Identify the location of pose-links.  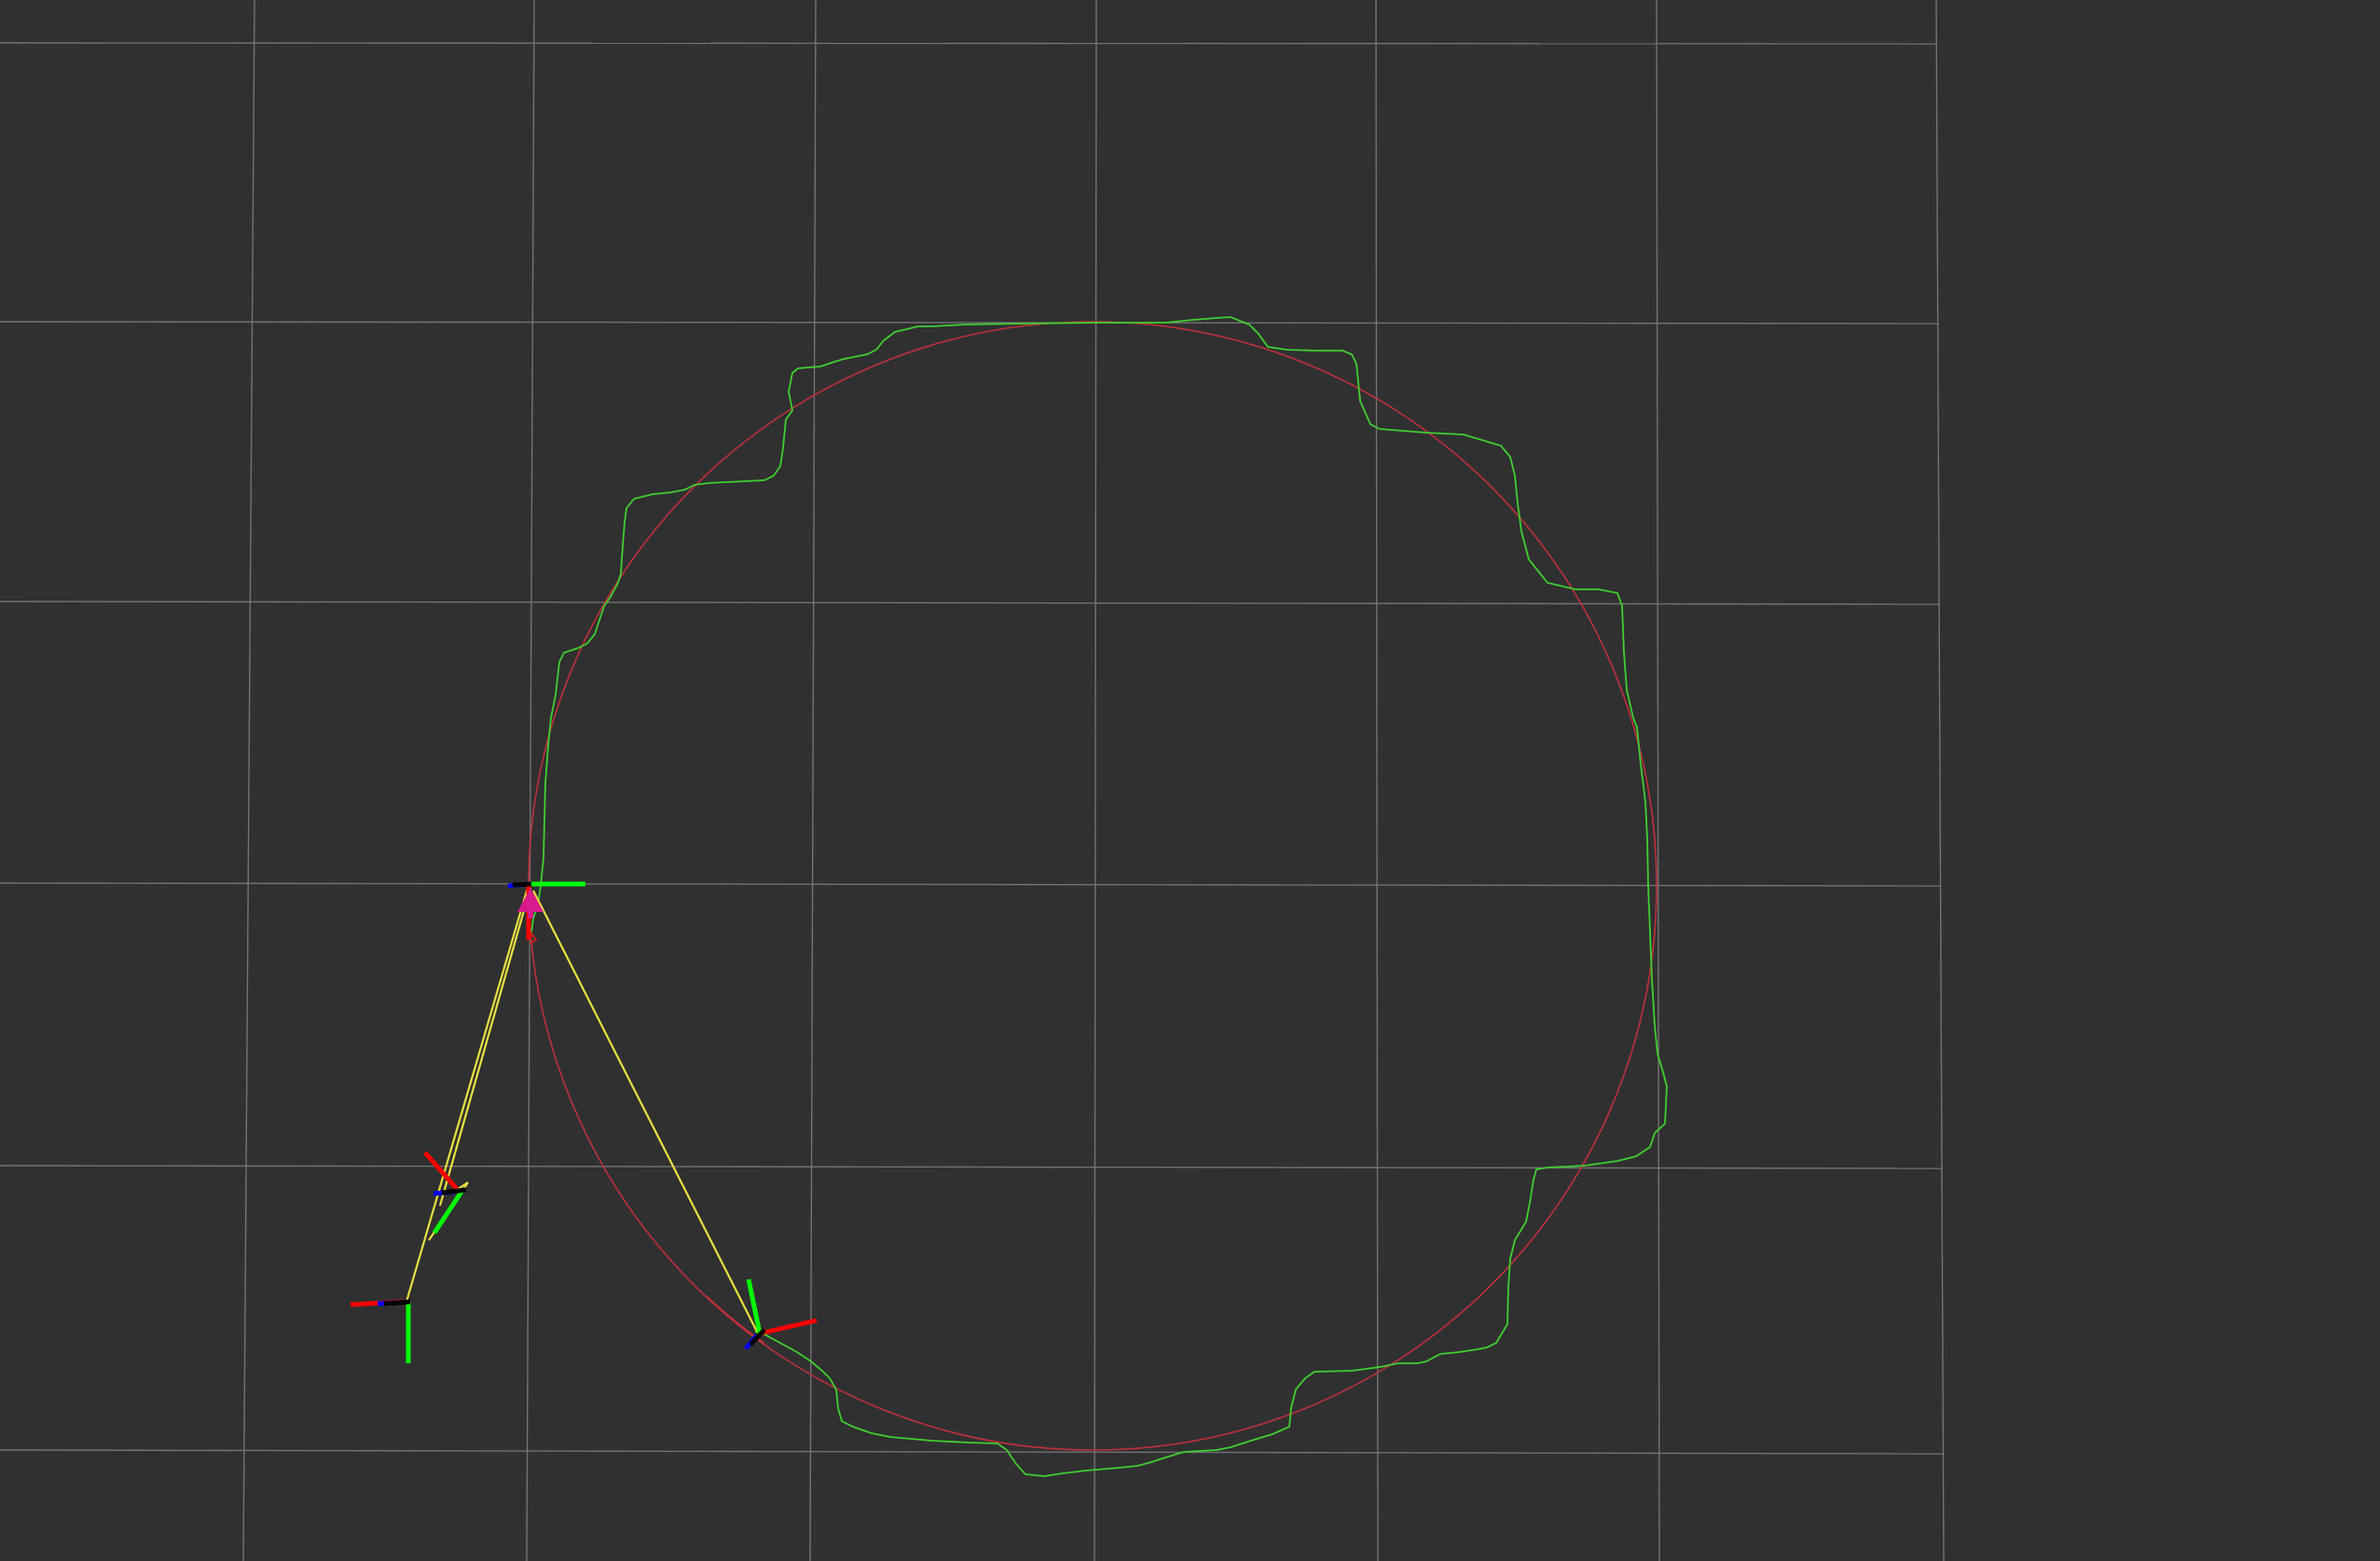
(581, 1110).